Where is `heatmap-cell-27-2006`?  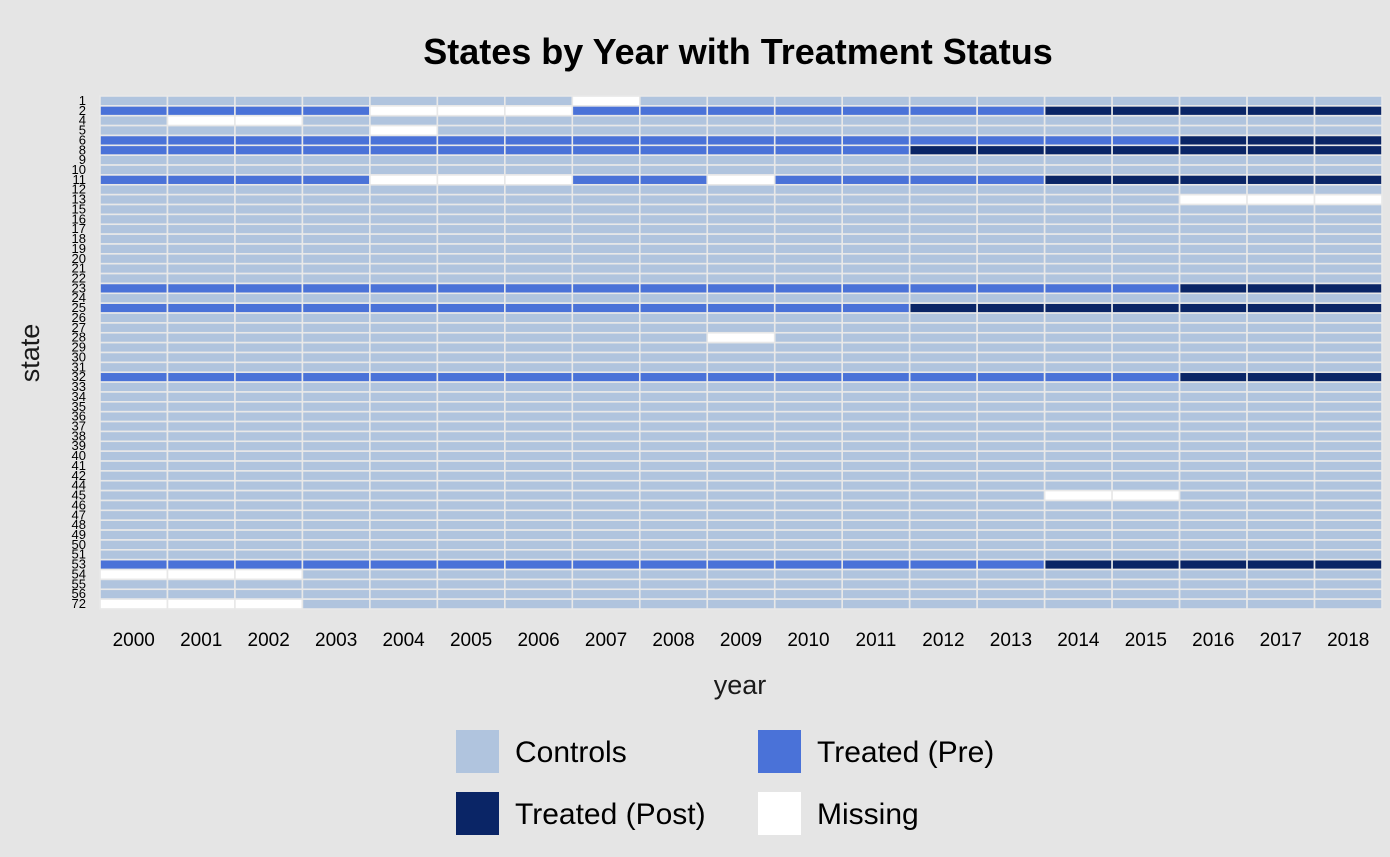
heatmap-cell-27-2006 is located at coordinates (539, 328).